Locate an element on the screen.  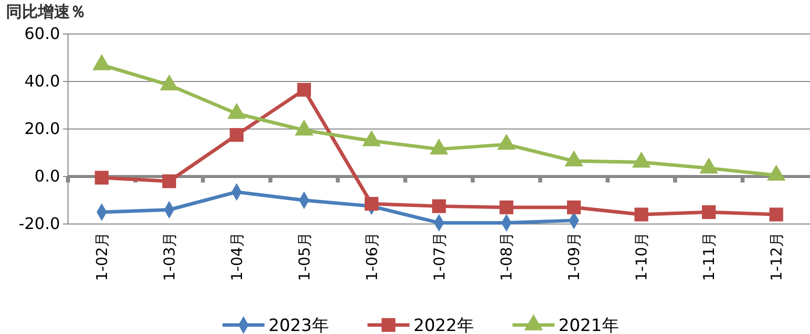
legend-label: 2023年 is located at coordinates (298, 325).